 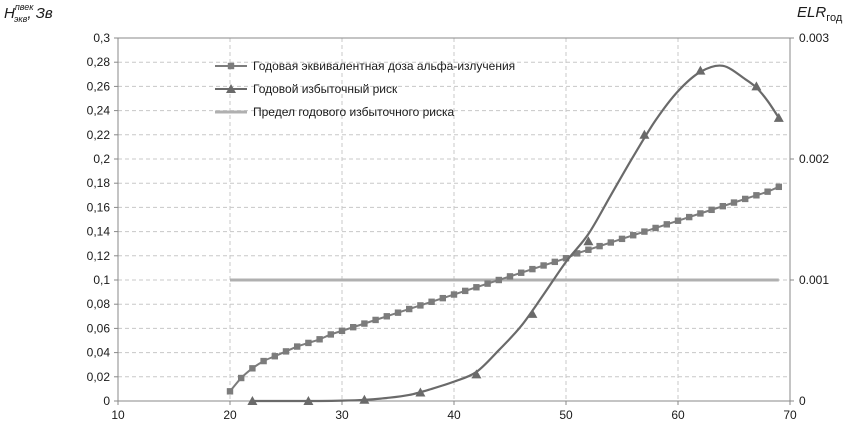 I want to click on y-left-axis-title: Hпвек экв, Зв, so click(x=28, y=13).